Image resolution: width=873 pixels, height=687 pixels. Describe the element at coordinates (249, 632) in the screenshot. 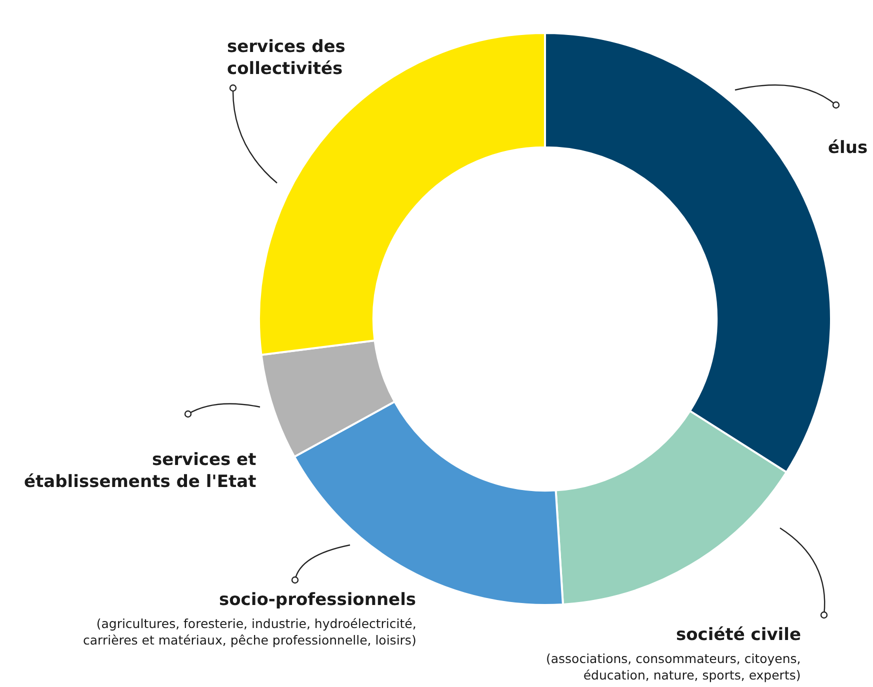

I see `text: (agricultures, foresterie, industrie, hydroélectricité, carrières et matériaux, pêche professionnelle, loisirs)` at that location.